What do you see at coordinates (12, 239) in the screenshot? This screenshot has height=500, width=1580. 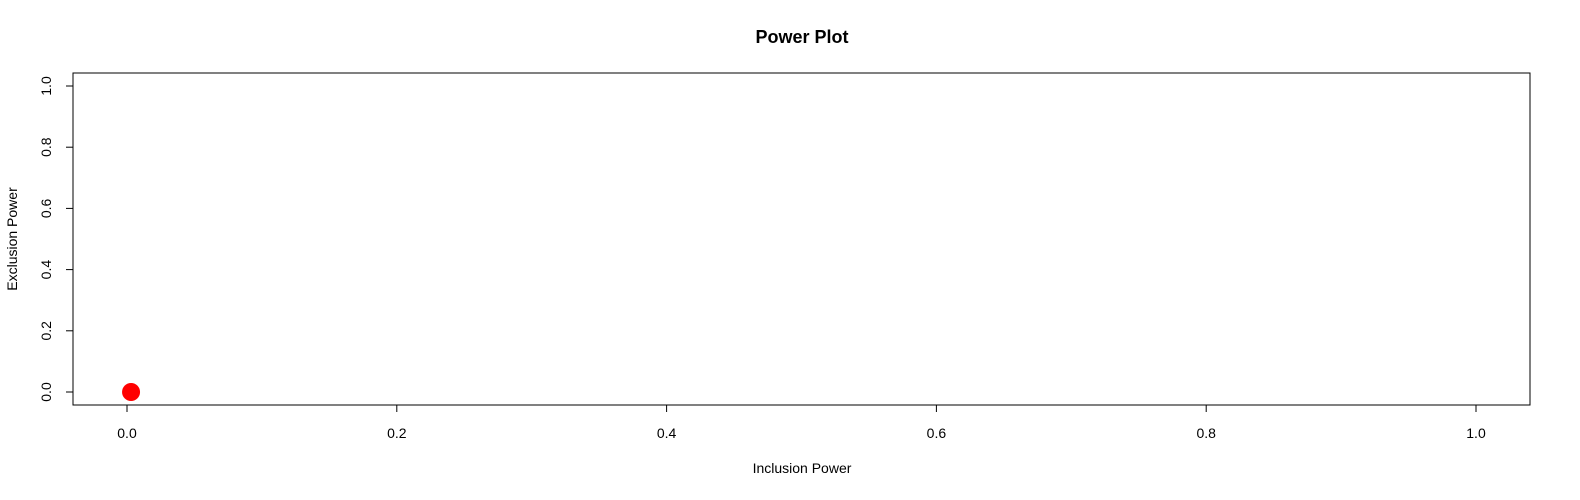 I see `y-axis-label: Exclusion Power` at bounding box center [12, 239].